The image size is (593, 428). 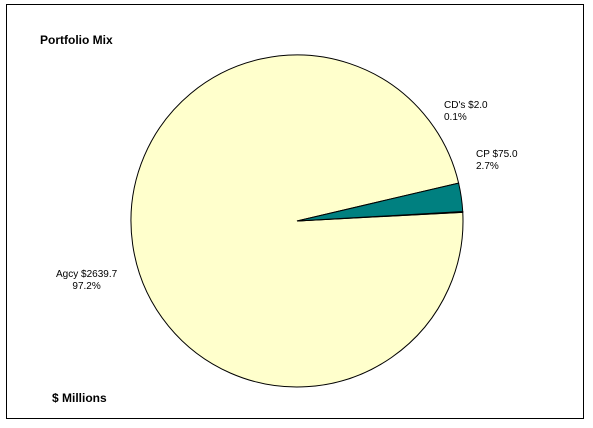 I want to click on slice-amount-cp: CP $75.0, so click(x=497, y=154).